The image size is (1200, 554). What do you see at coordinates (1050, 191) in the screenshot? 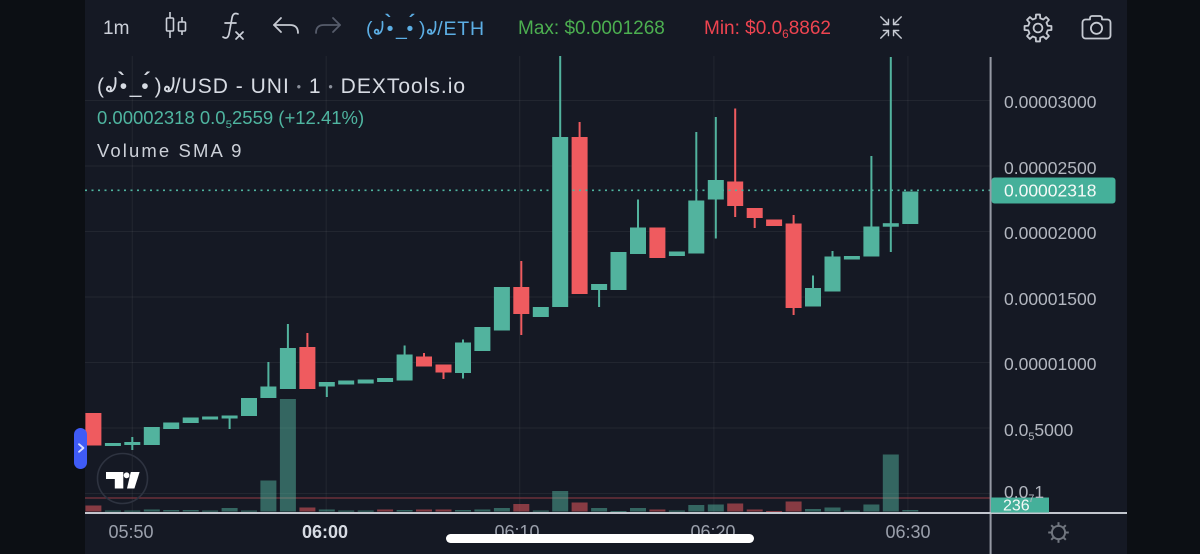
I see `svg-text: 0.00002318` at bounding box center [1050, 191].